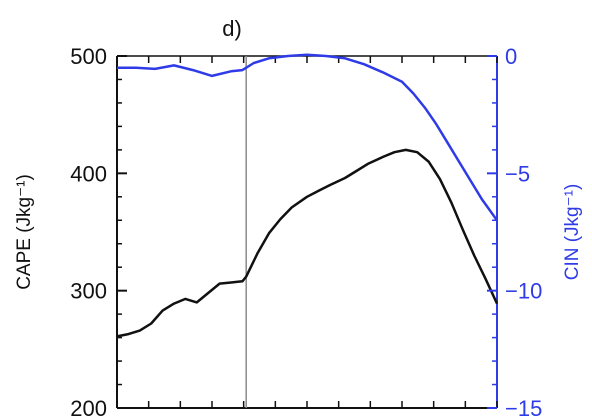  I want to click on panel-label: d), so click(232, 28).